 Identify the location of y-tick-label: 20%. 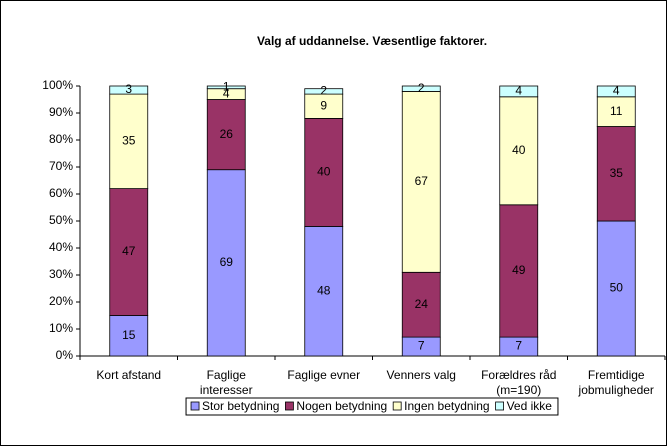
(61, 301).